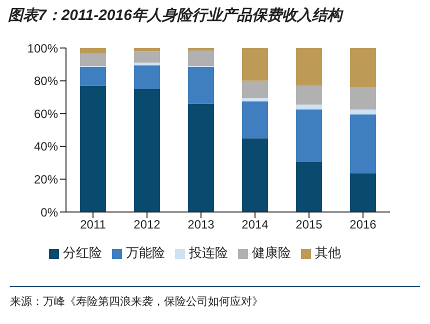 This screenshot has height=324, width=430. I want to click on y-tick-label: 20%, so click(46, 179).